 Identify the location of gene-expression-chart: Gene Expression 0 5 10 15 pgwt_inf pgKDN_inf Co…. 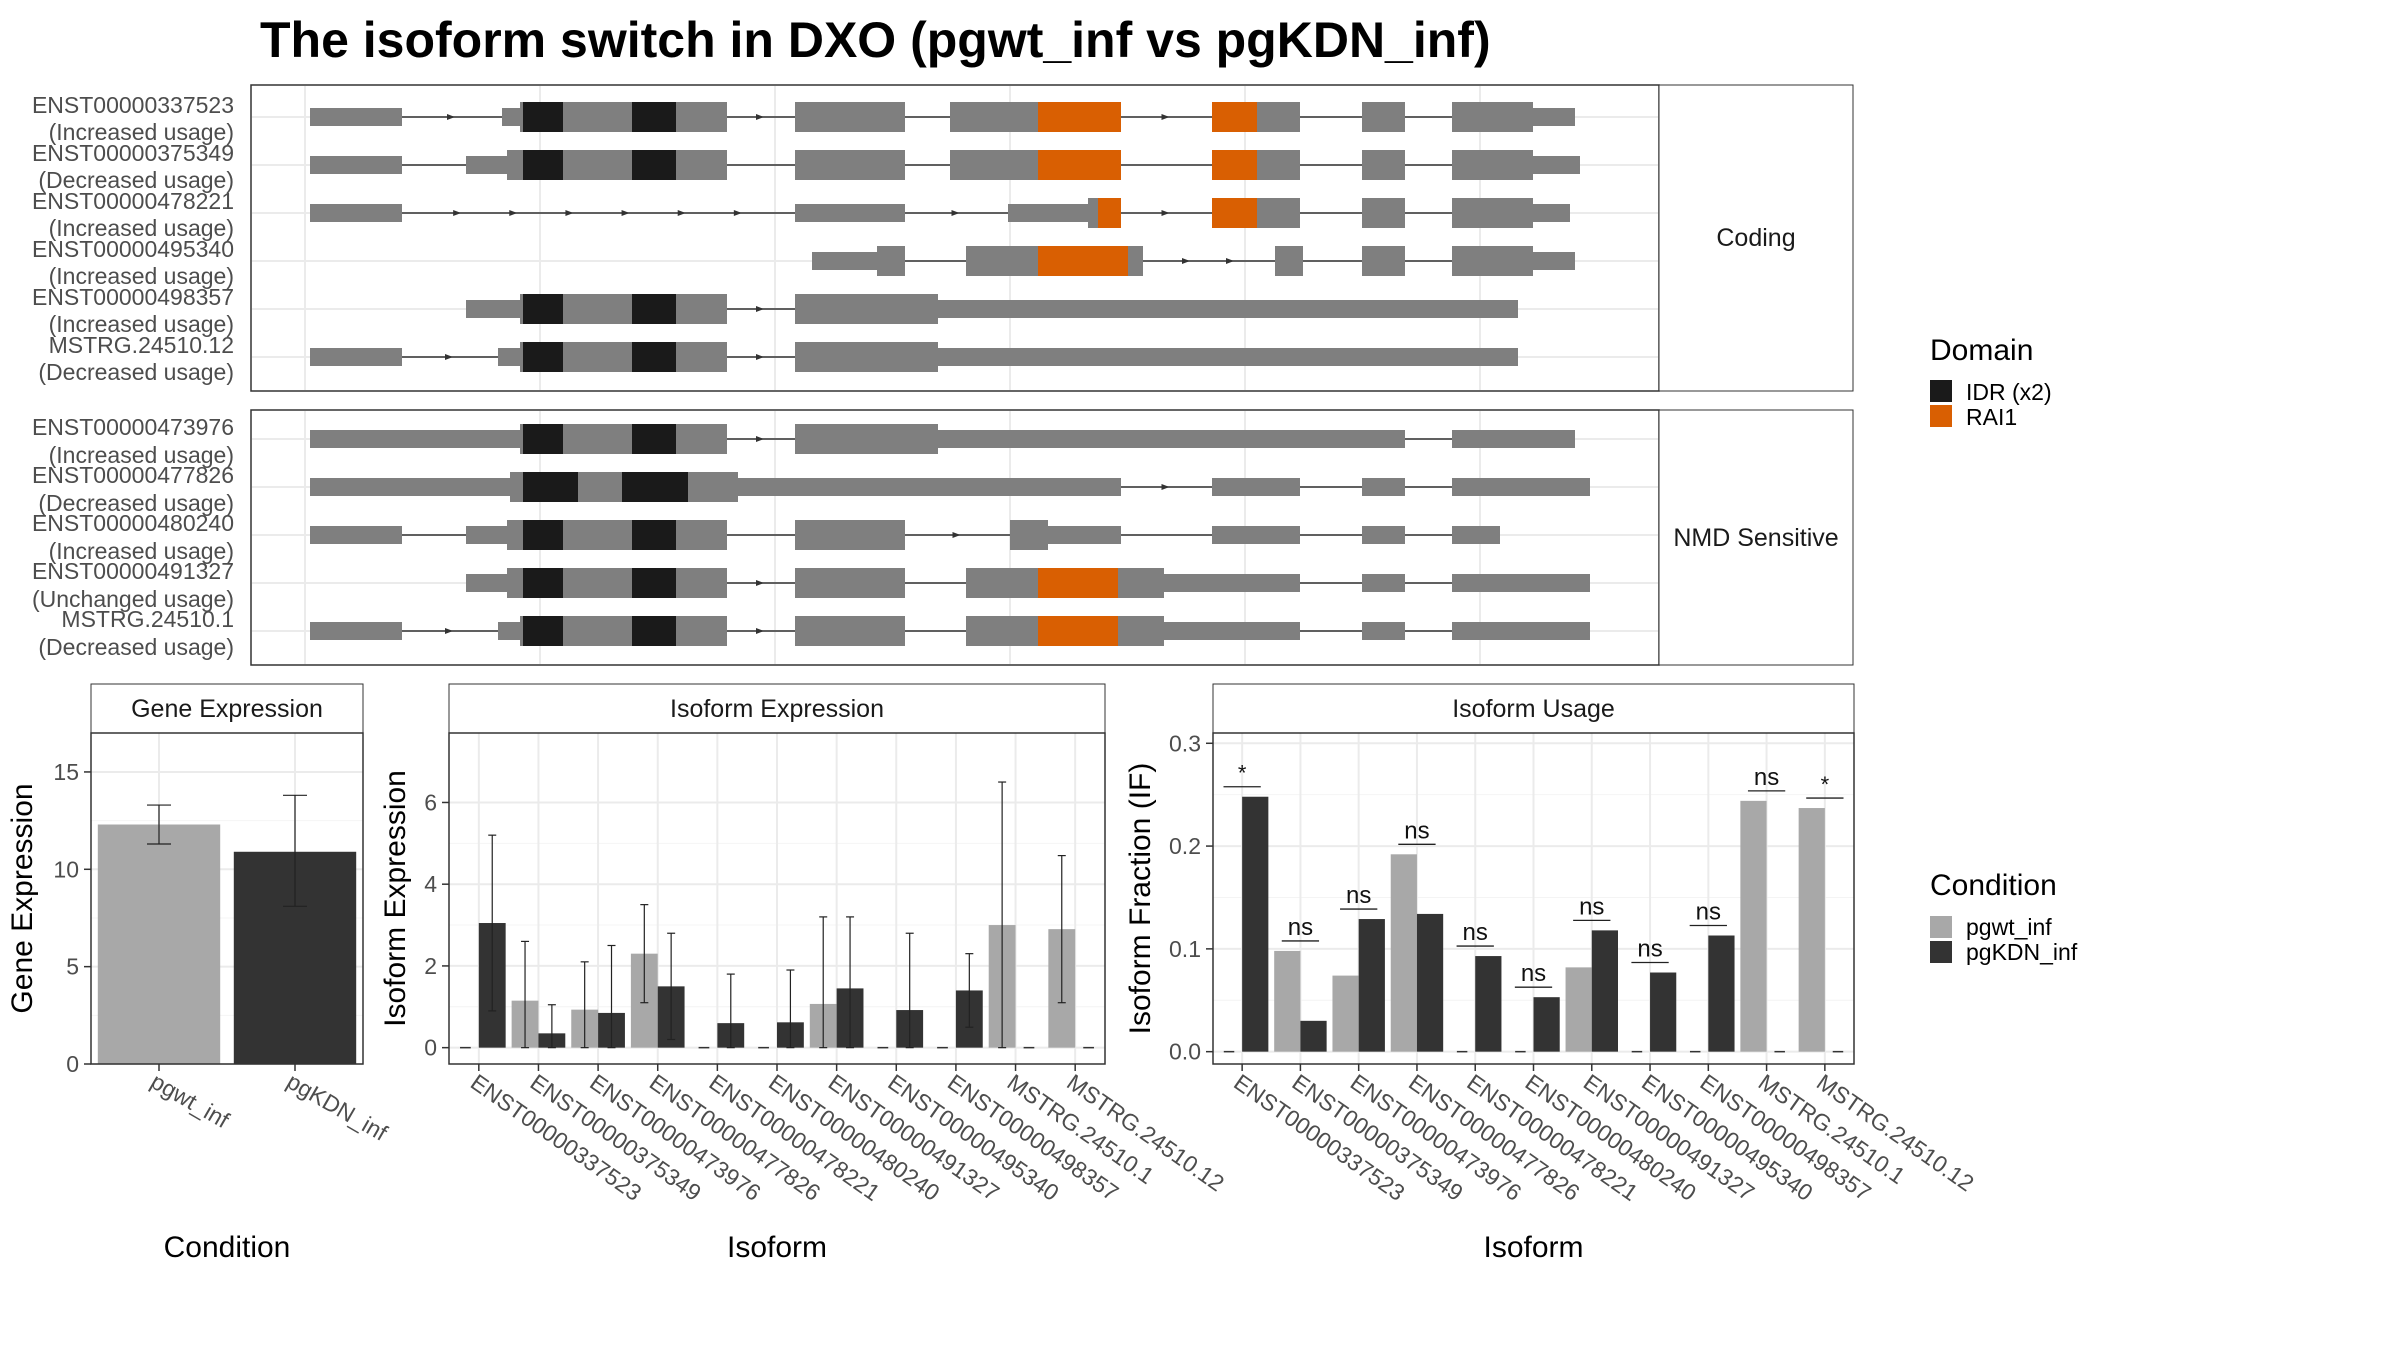
(199, 973).